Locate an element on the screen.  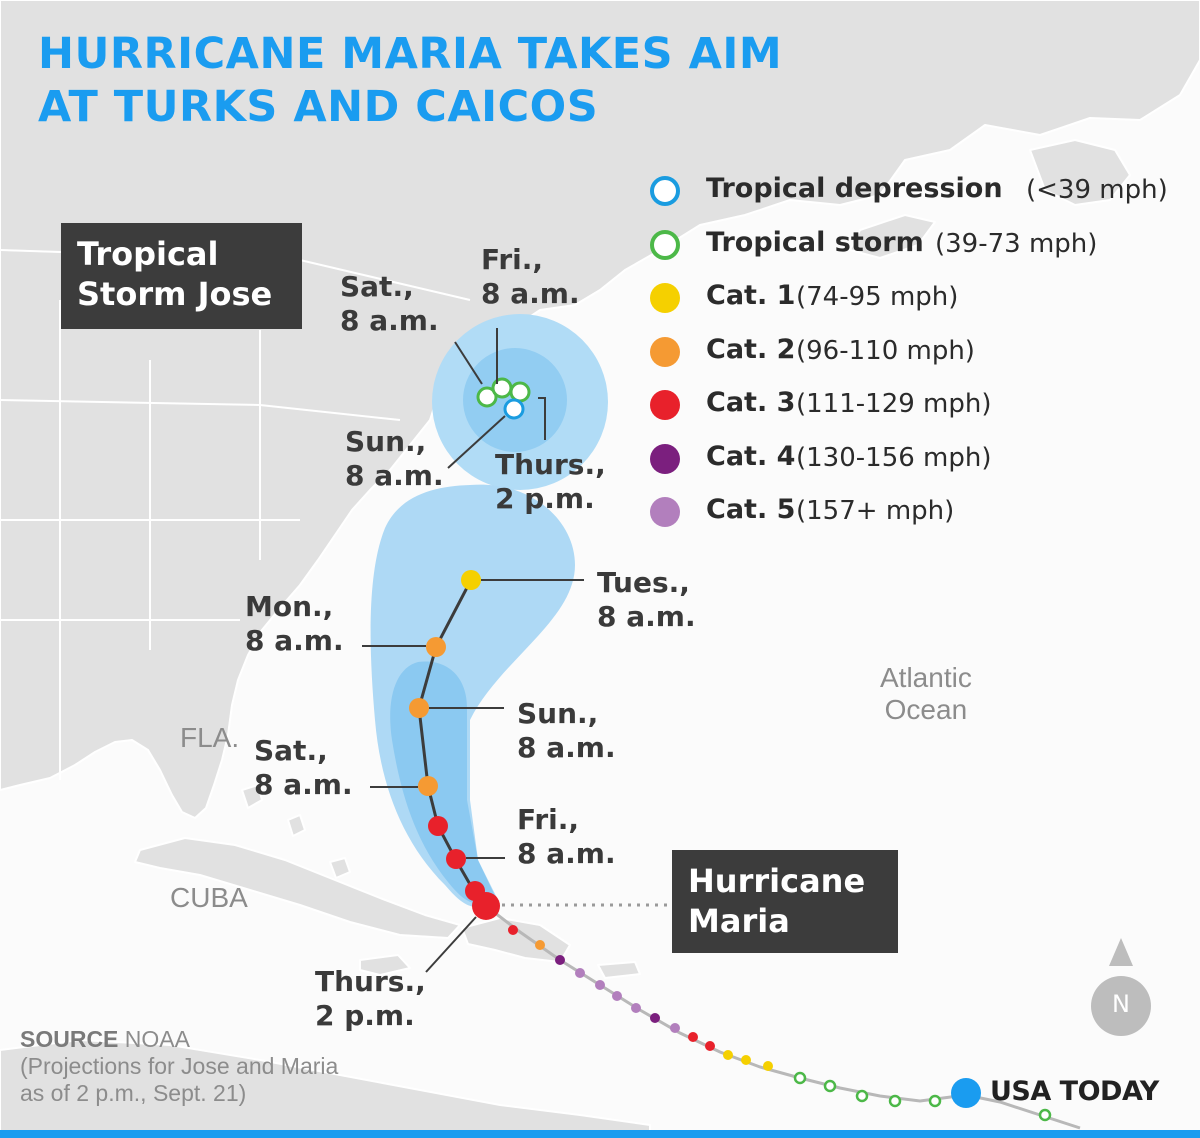
title-line-1: HURRICANE MARIA TAKES AIM is located at coordinates (410, 54).